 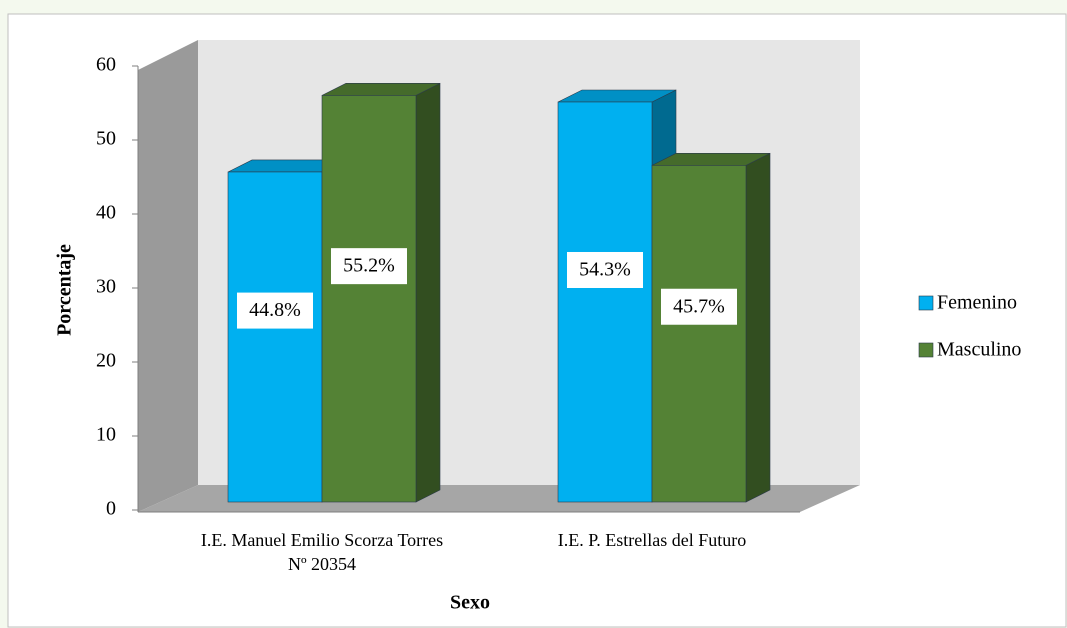 What do you see at coordinates (168, 276) in the screenshot?
I see `side-wall` at bounding box center [168, 276].